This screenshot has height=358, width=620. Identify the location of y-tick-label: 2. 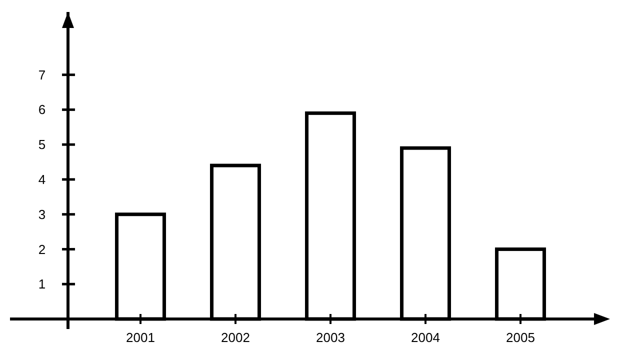
(42, 249).